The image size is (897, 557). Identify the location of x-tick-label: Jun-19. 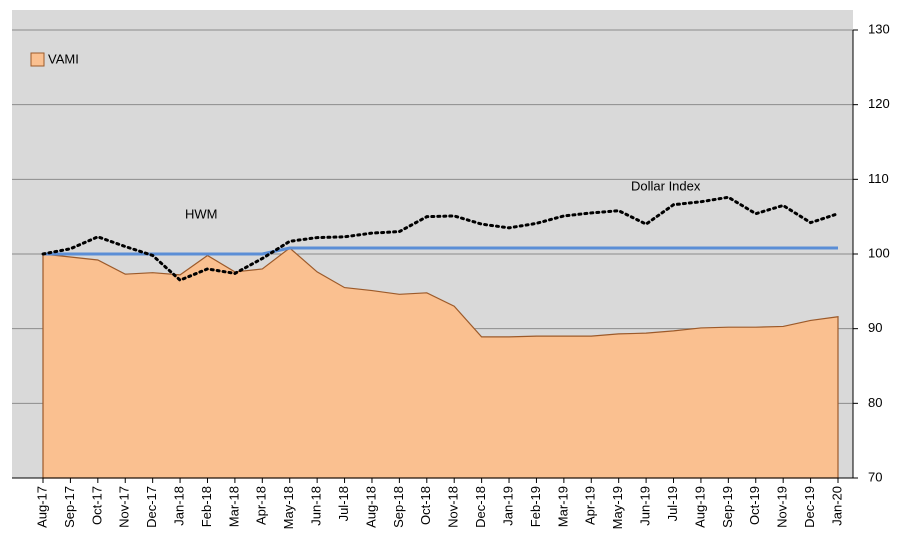
(645, 506).